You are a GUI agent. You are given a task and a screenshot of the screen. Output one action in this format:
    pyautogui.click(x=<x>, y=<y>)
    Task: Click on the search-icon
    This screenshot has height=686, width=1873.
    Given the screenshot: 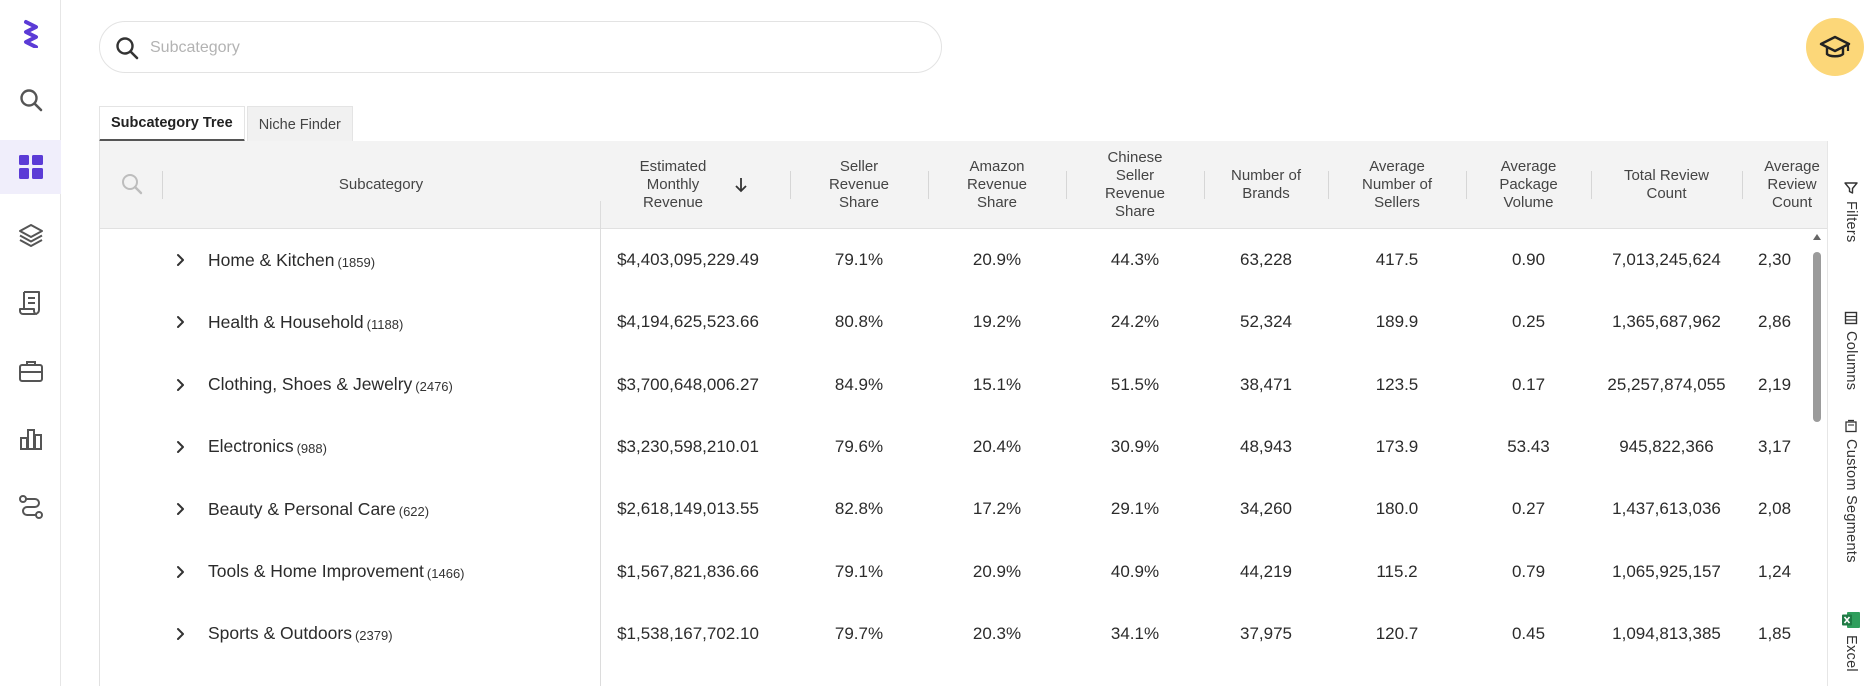 What is the action you would take?
    pyautogui.click(x=30, y=100)
    